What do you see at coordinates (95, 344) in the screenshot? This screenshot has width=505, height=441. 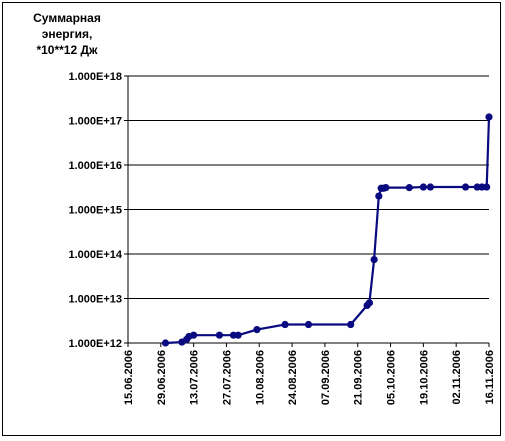 I see `y-tick-label: 1.000E+12` at bounding box center [95, 344].